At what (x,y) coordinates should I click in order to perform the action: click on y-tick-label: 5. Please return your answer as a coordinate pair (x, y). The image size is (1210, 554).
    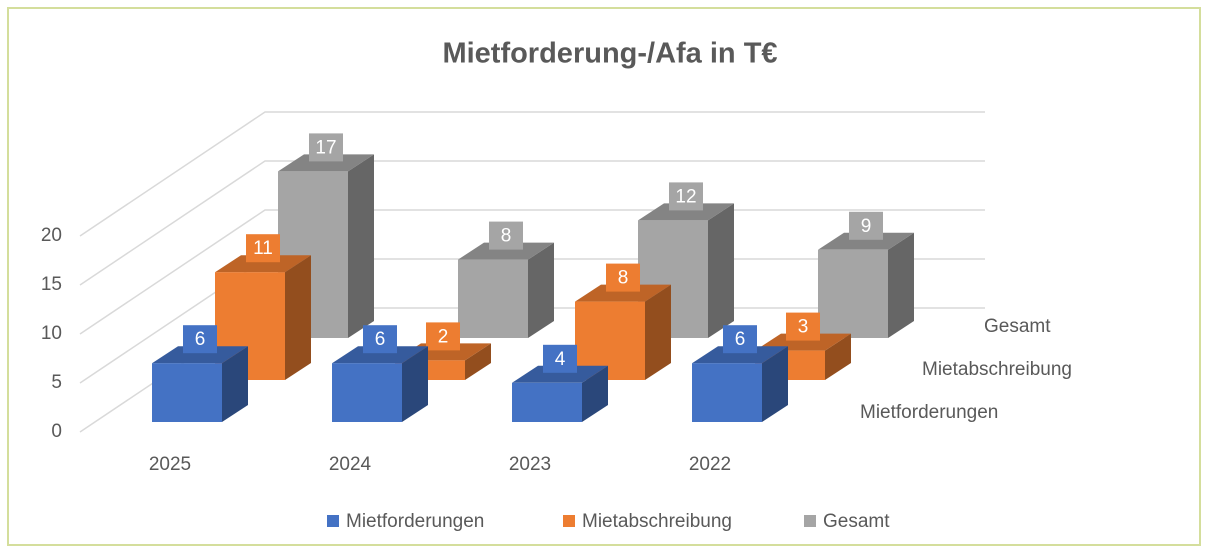
    Looking at the image, I should click on (56, 382).